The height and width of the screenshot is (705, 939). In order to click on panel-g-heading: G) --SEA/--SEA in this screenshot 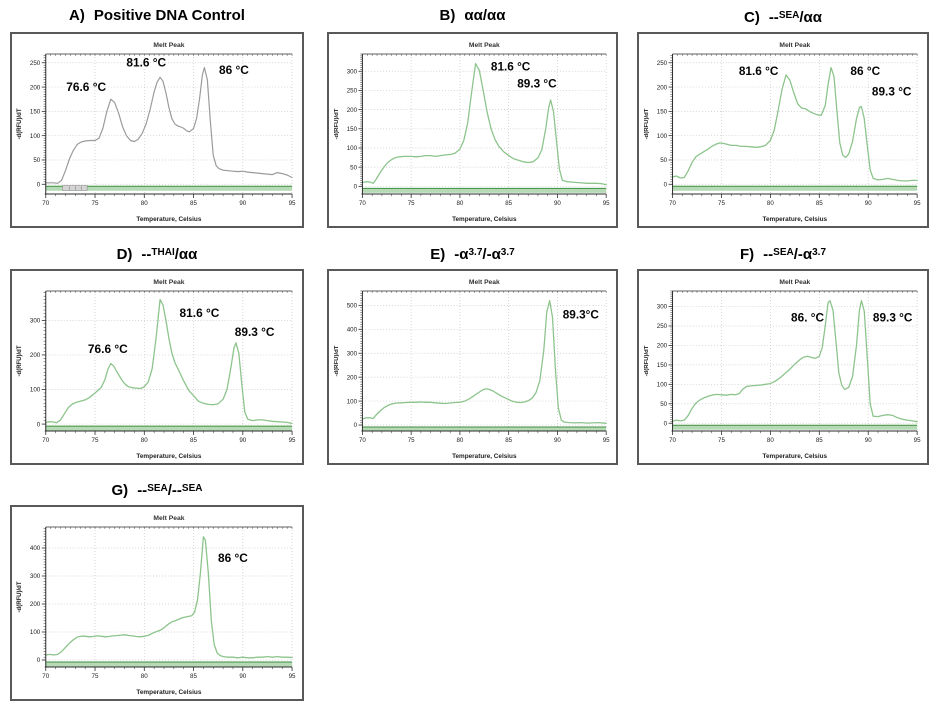, I will do `click(157, 489)`.